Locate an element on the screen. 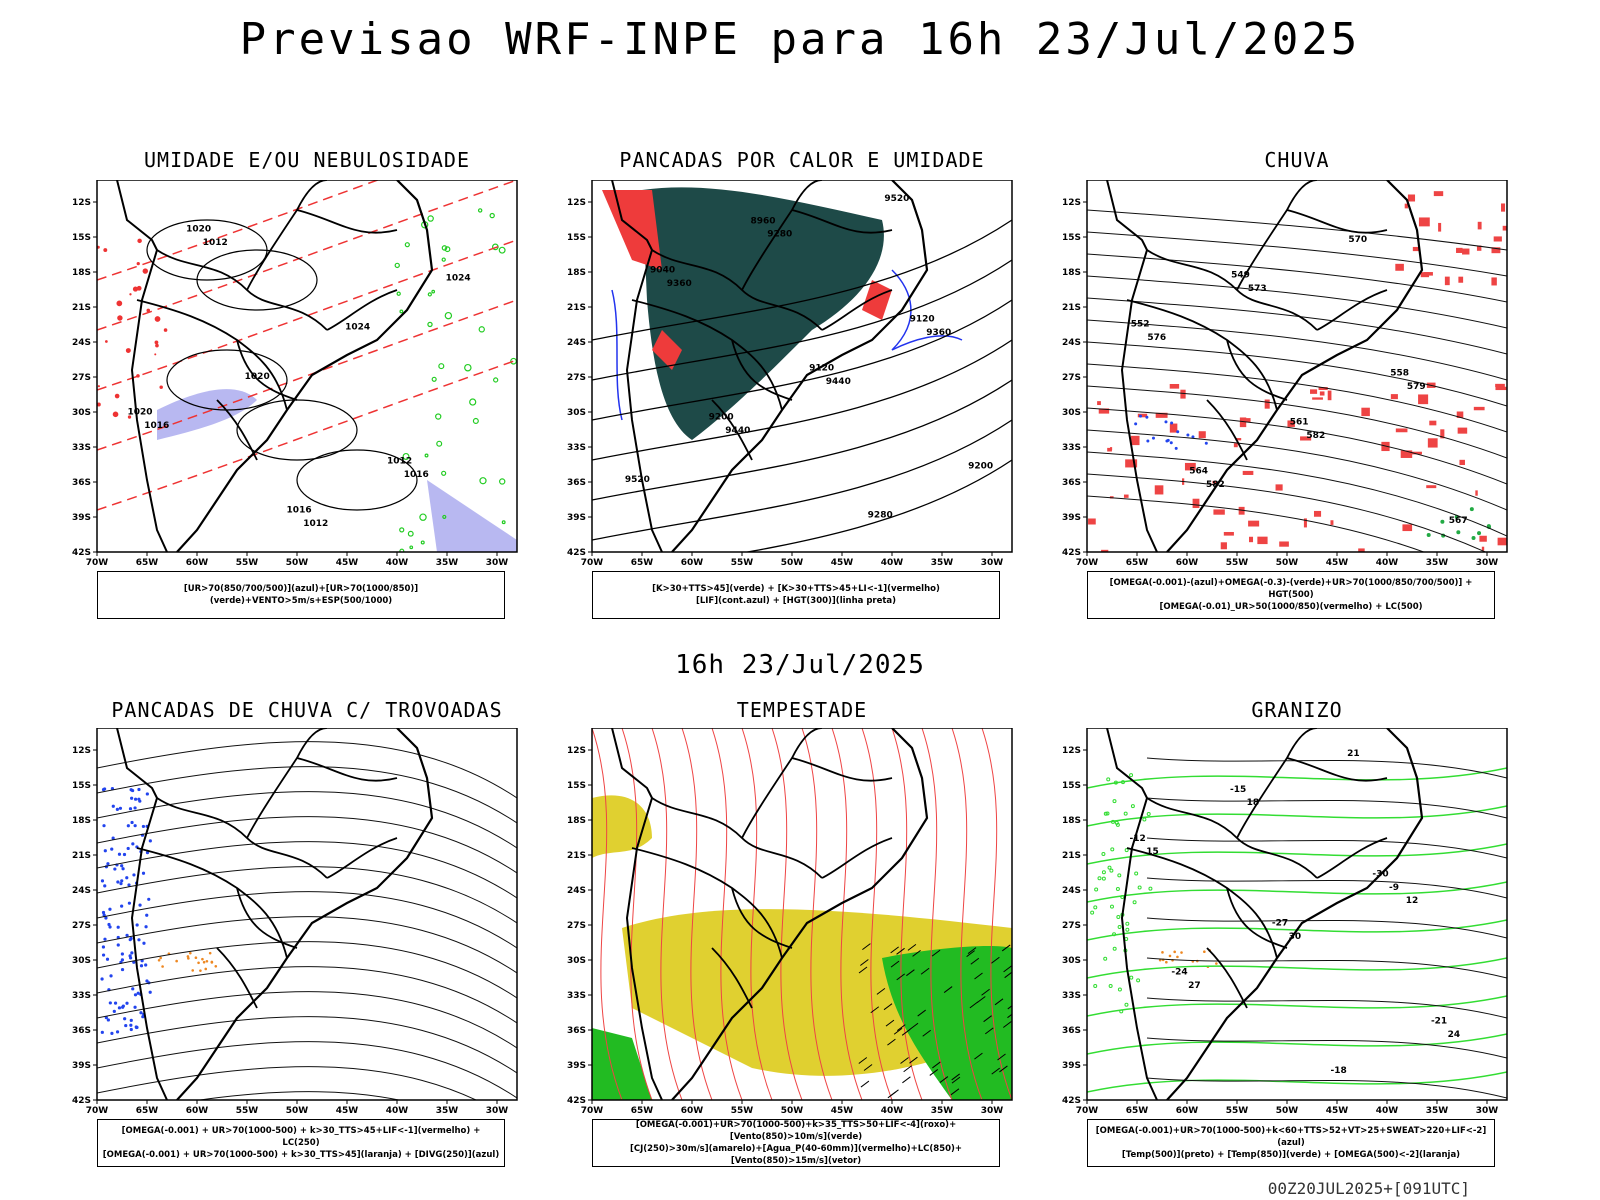  contour-label: -9 is located at coordinates (1394, 888).